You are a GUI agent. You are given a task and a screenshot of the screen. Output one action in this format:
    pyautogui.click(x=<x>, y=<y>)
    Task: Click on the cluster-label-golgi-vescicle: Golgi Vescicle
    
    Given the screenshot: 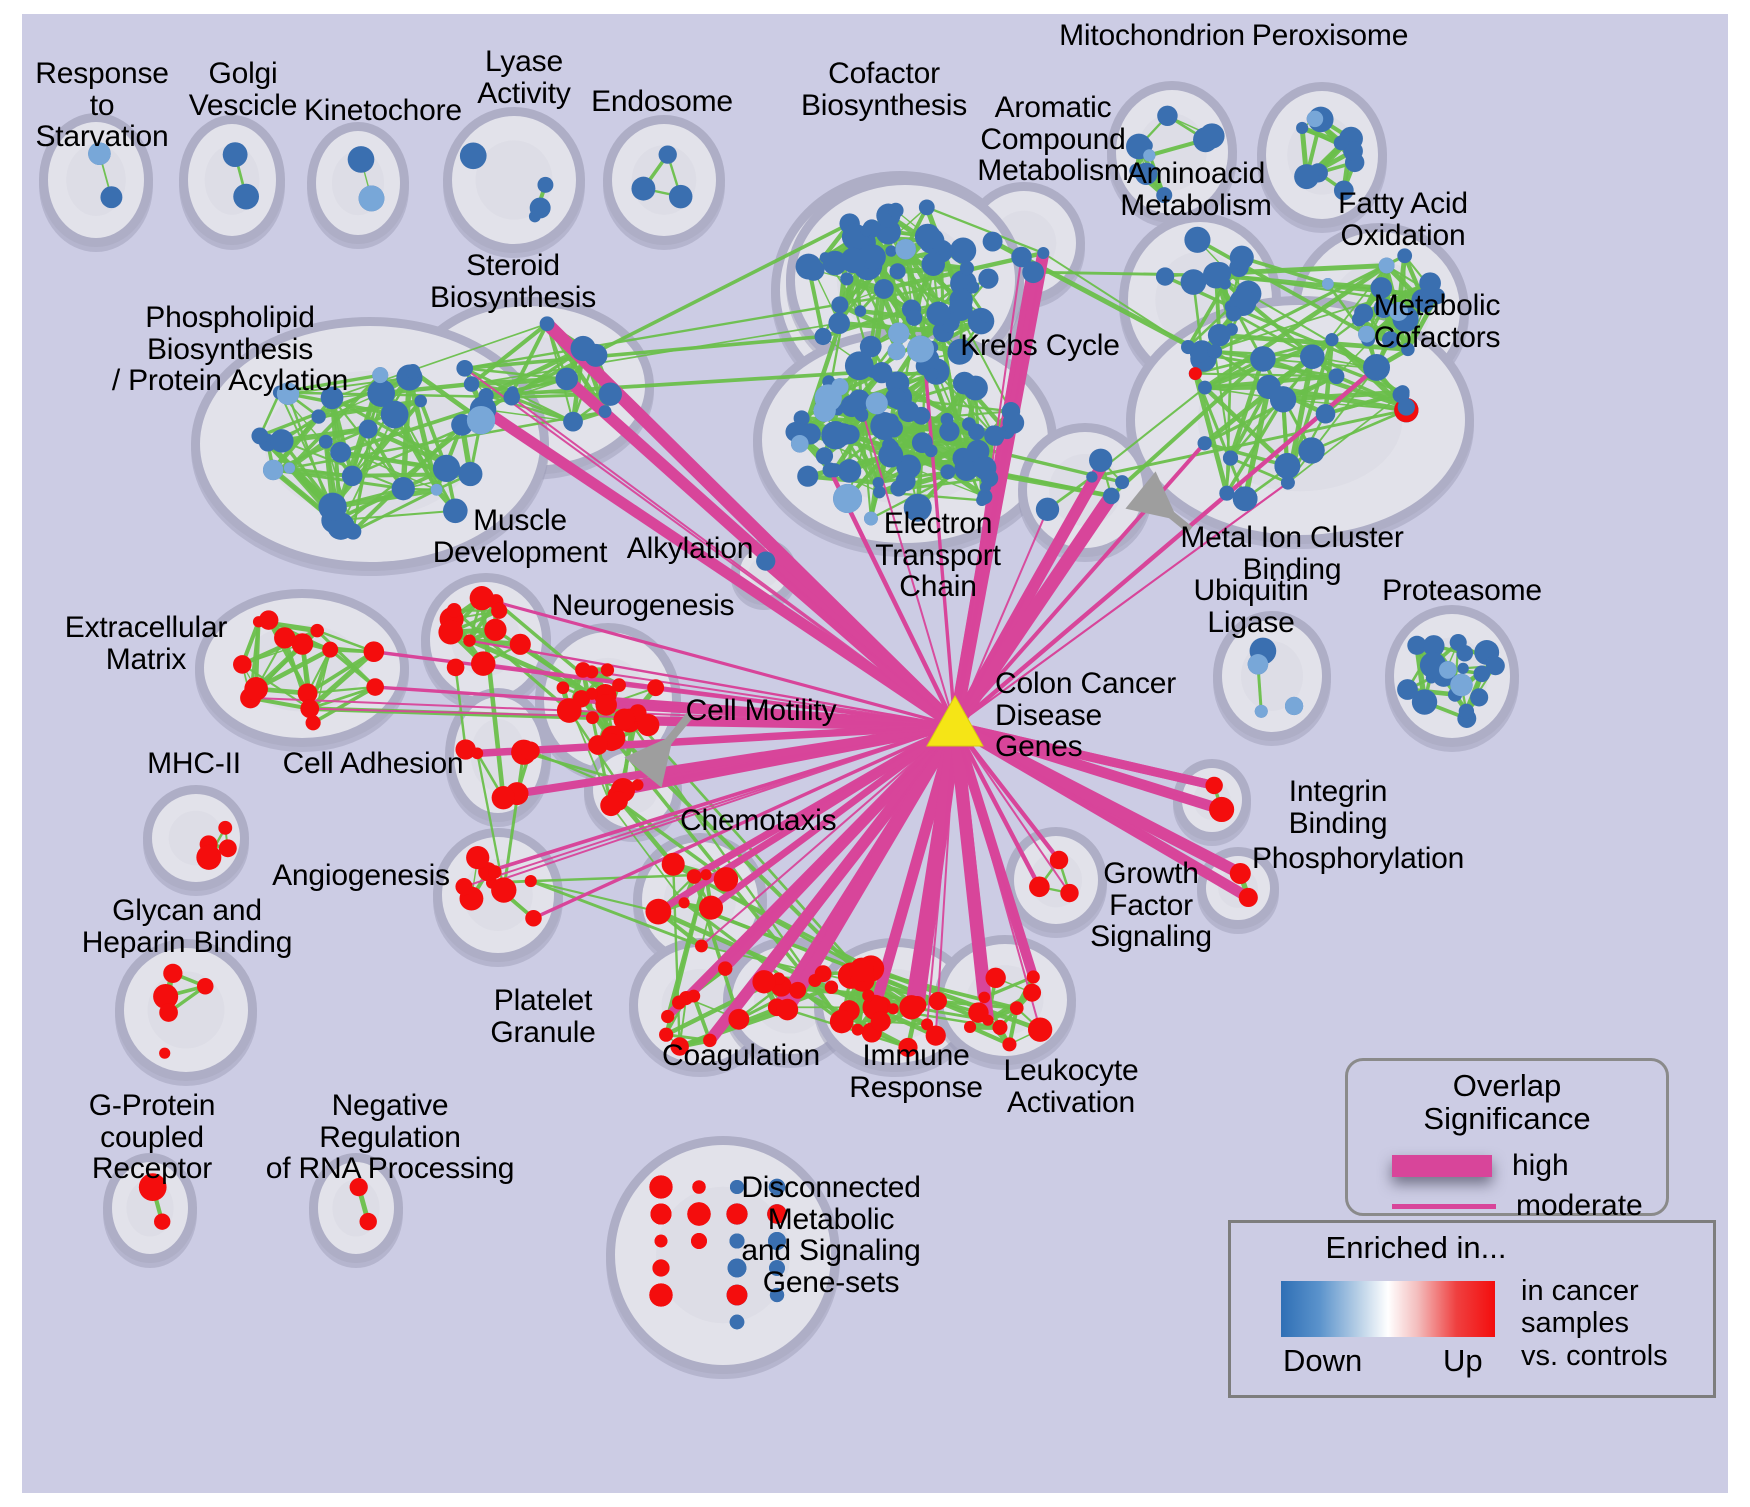 What is the action you would take?
    pyautogui.click(x=243, y=89)
    